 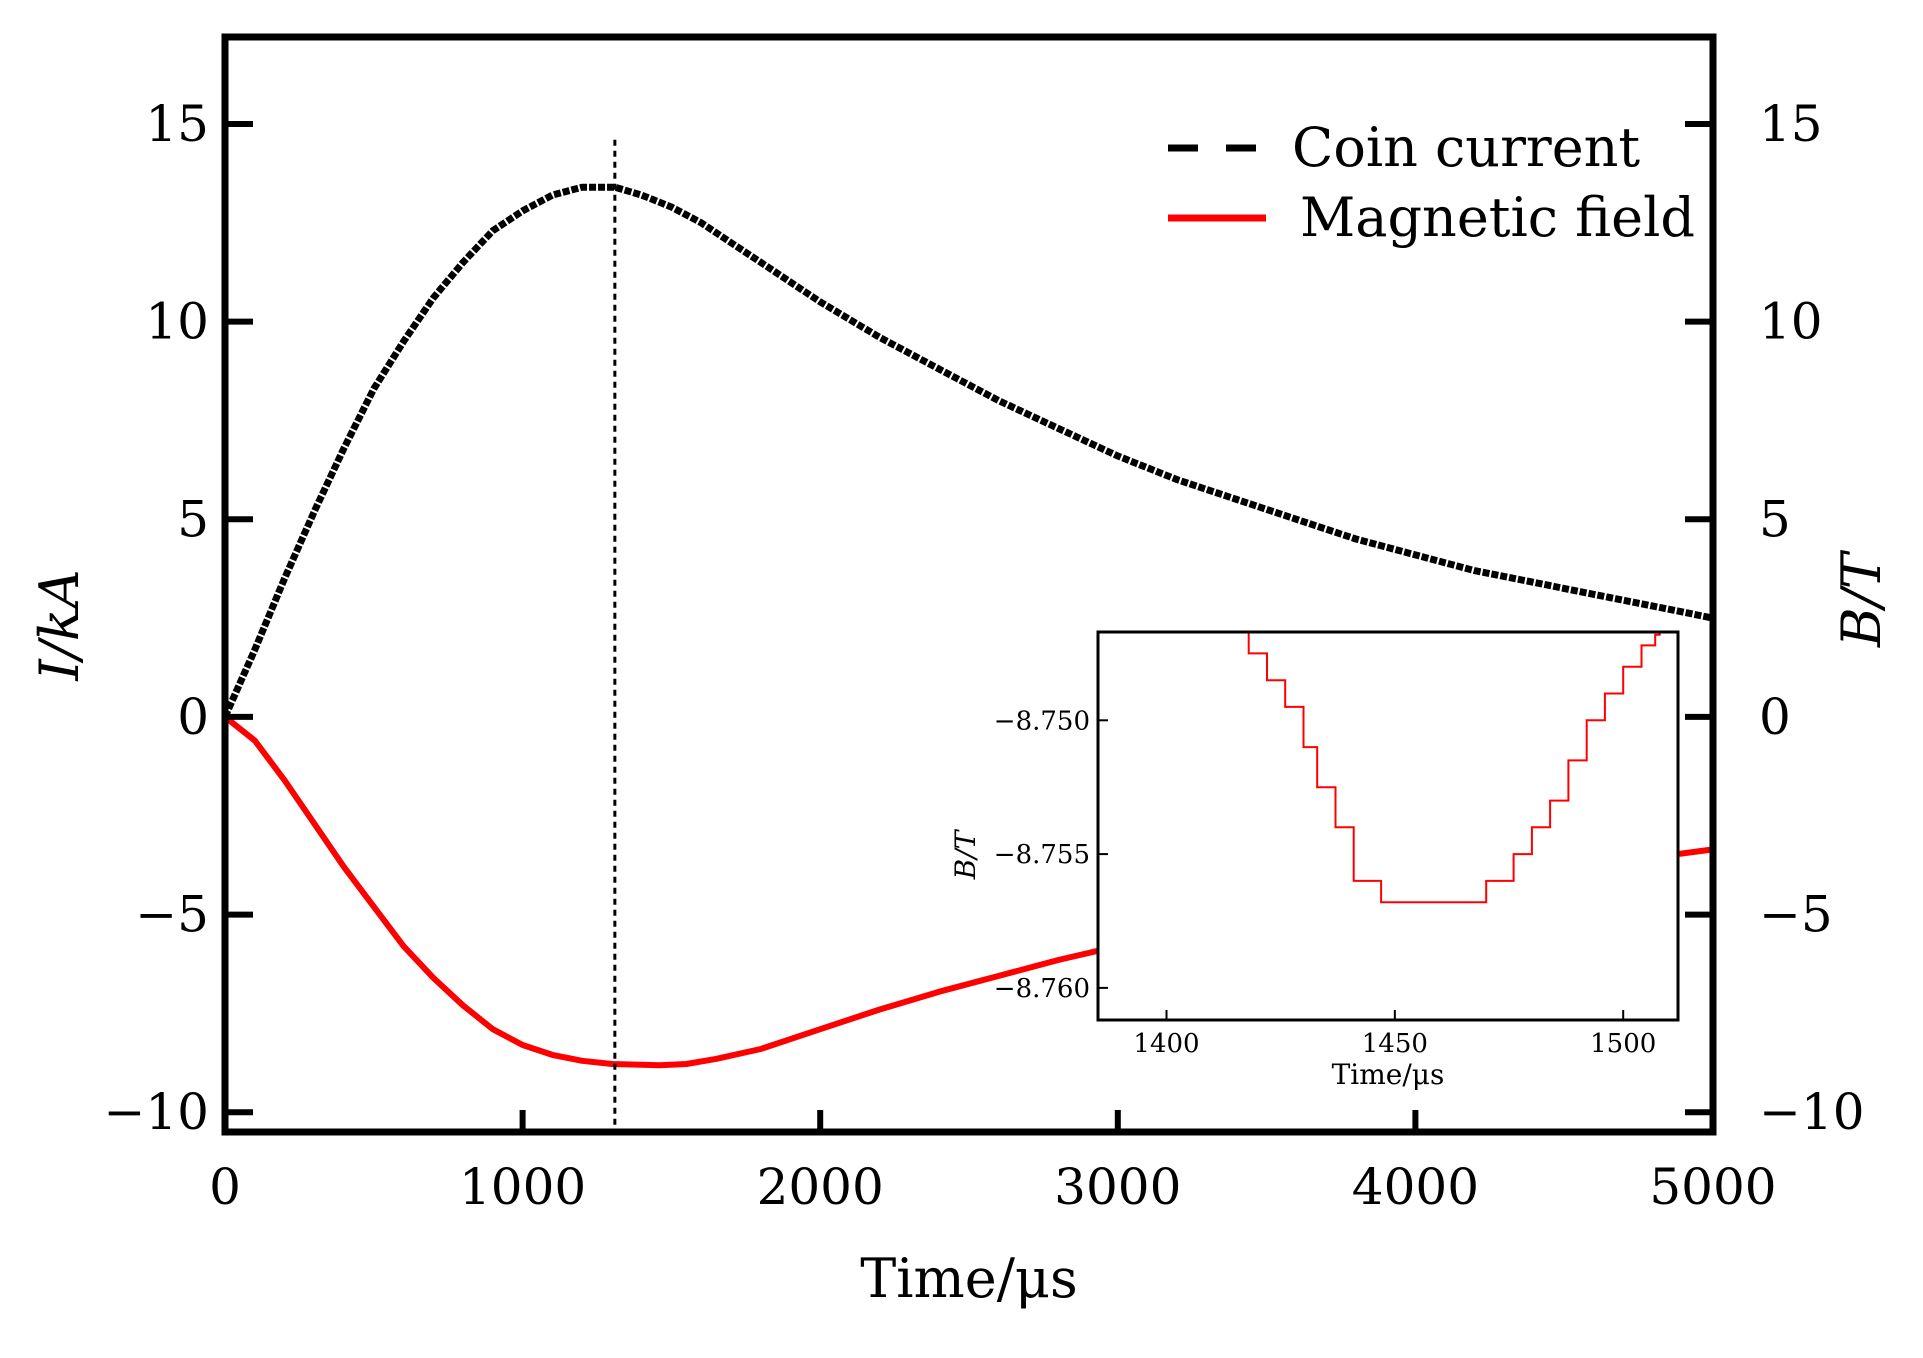 What do you see at coordinates (1712, 1187) in the screenshot?
I see `x-tick-label: 5000` at bounding box center [1712, 1187].